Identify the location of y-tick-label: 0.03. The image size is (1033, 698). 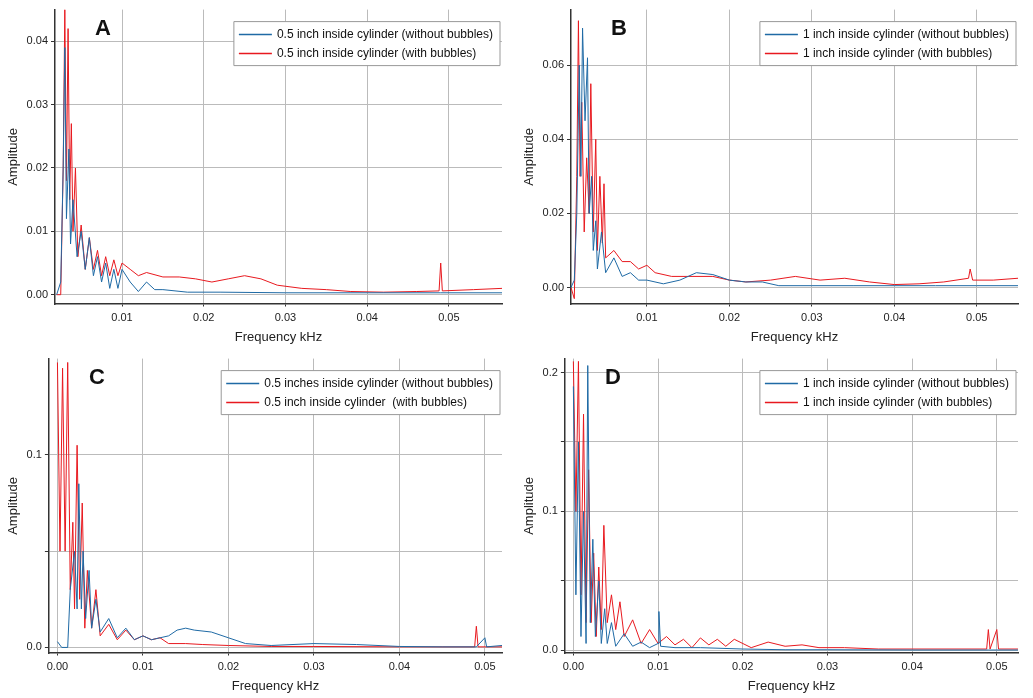
(37, 103).